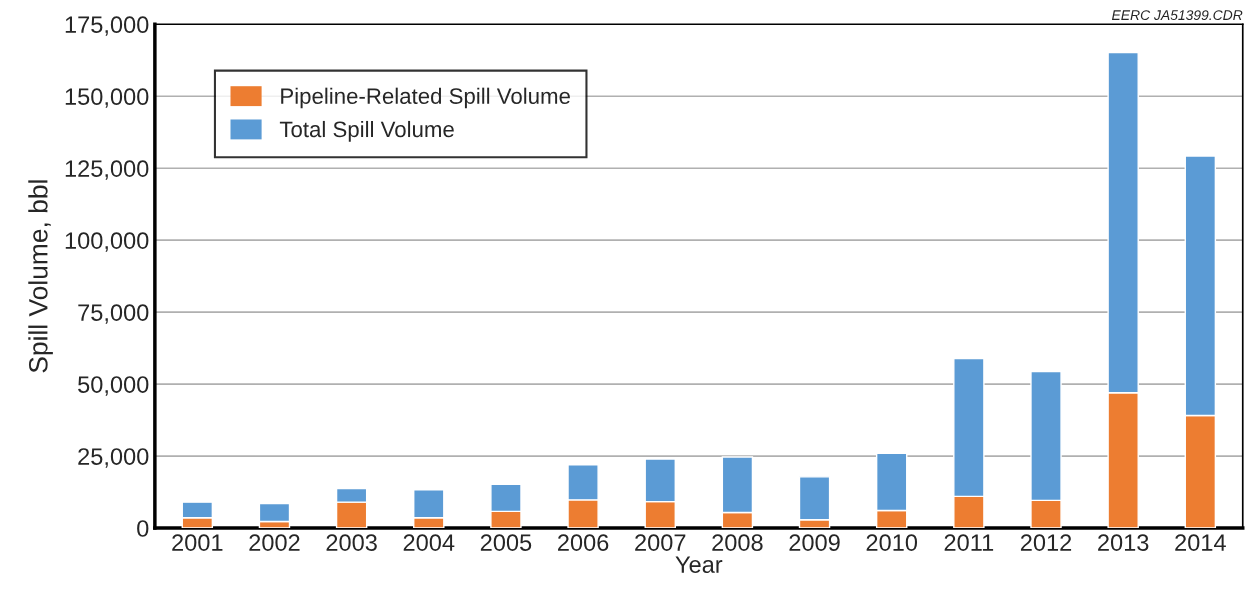 The width and height of the screenshot is (1249, 592). What do you see at coordinates (40, 276) in the screenshot?
I see `y-axis-title: Spill Volume, bbl` at bounding box center [40, 276].